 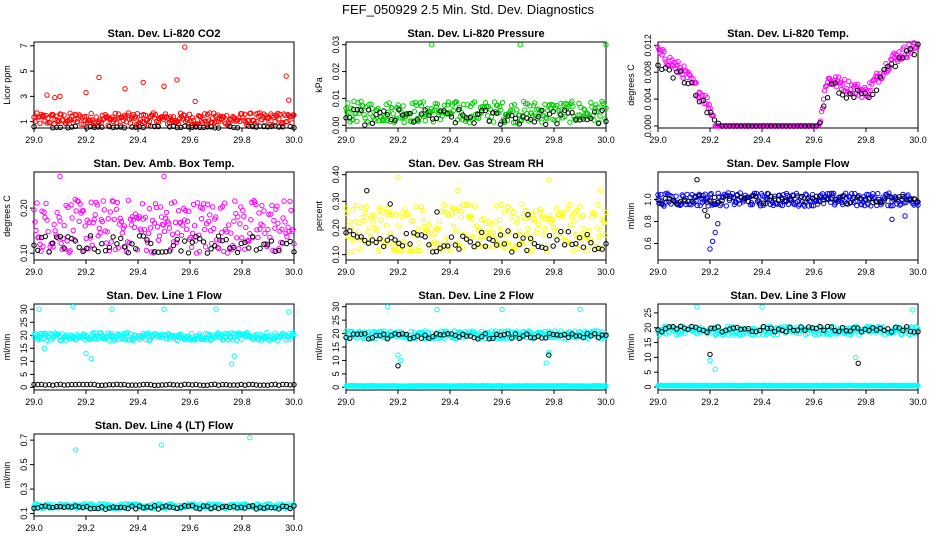 I want to click on y-tick-label: 0.7, so click(x=24, y=440).